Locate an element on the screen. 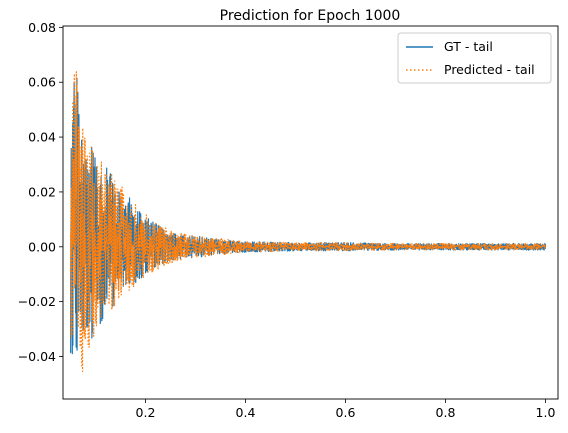 The image size is (568, 433). legend-box is located at coordinates (474, 58).